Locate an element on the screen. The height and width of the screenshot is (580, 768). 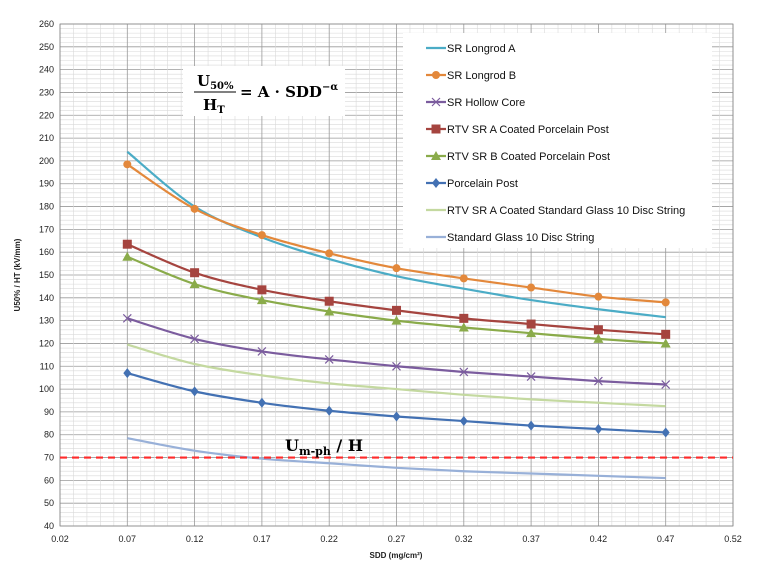
y-tick-label: 180 is located at coordinates (46, 207).